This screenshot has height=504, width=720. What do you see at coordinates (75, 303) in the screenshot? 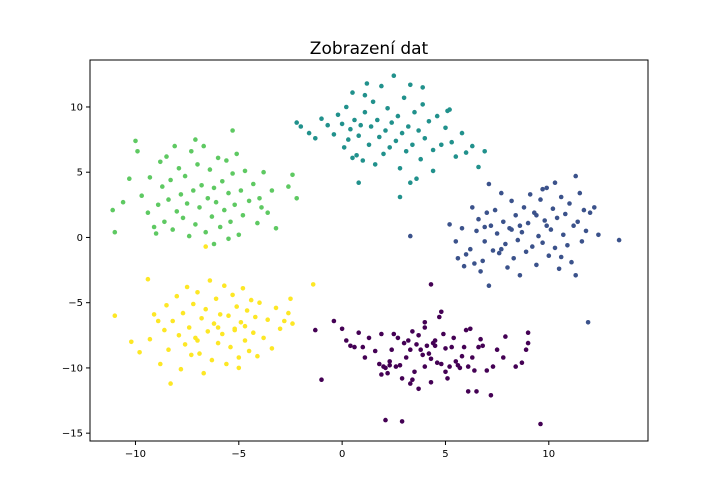
I see `y-tick-label: −5` at bounding box center [75, 303].